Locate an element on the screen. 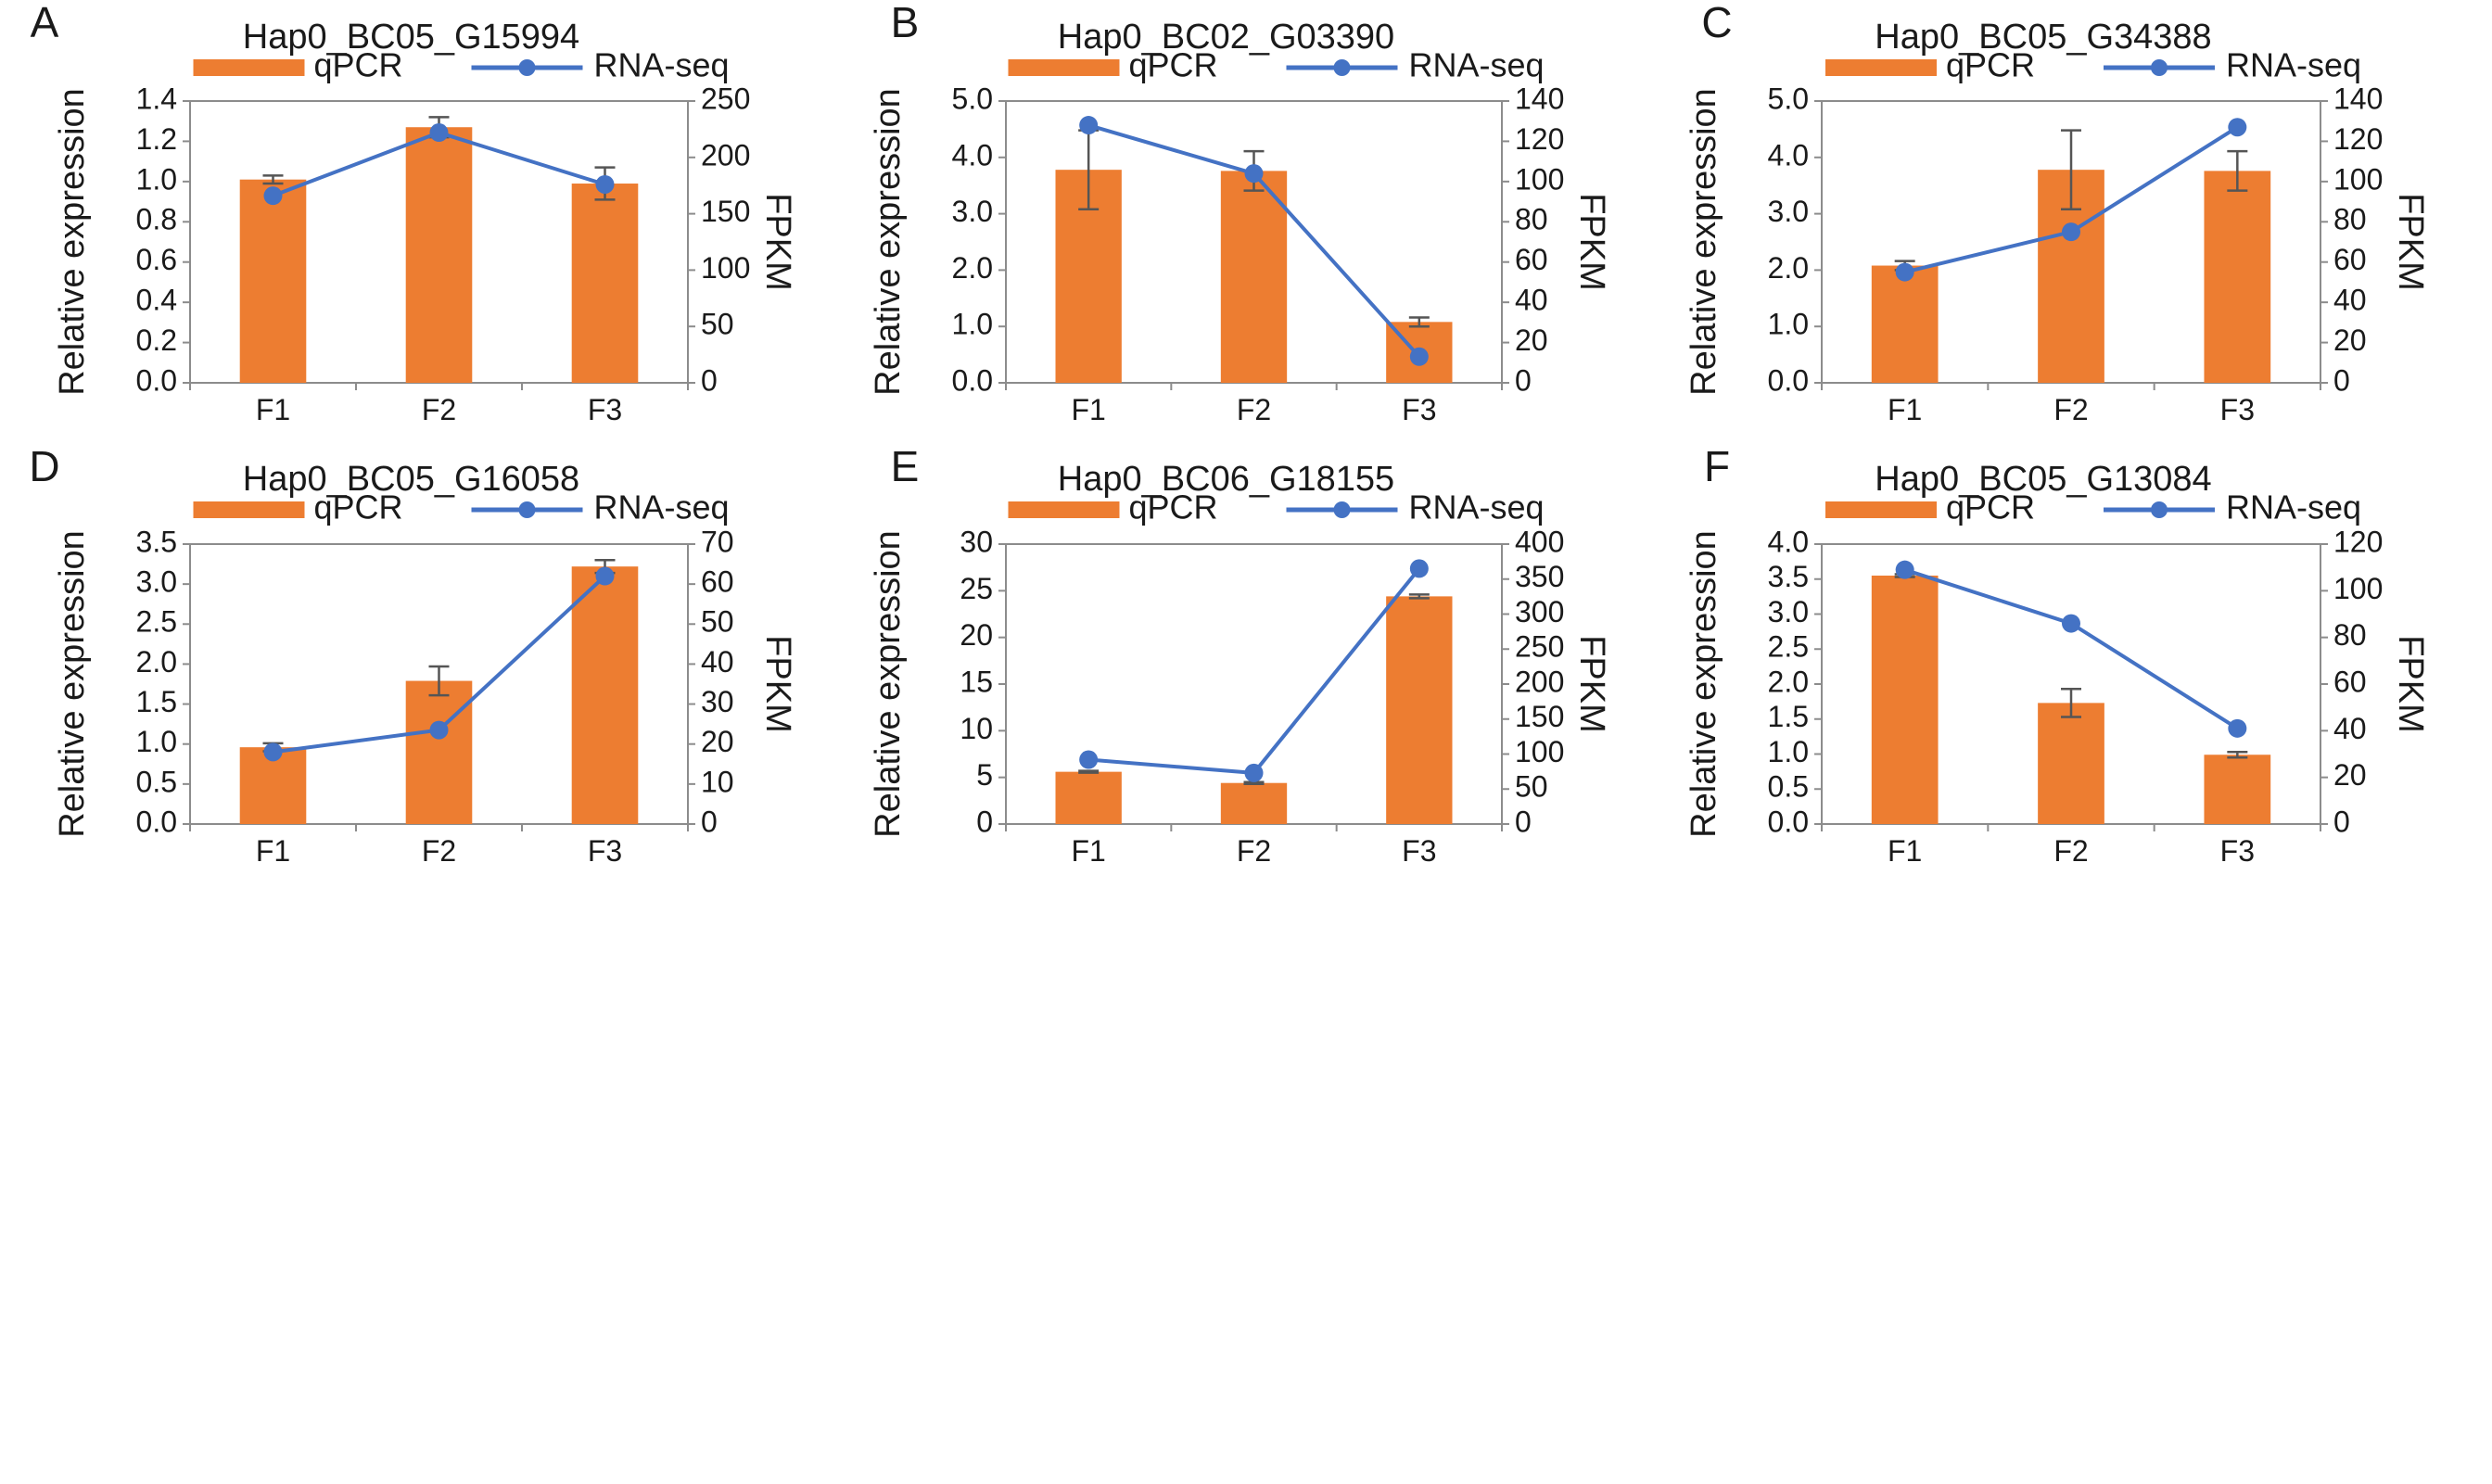 The height and width of the screenshot is (1484, 2492). y2-tick-label: 150 is located at coordinates (1539, 716).